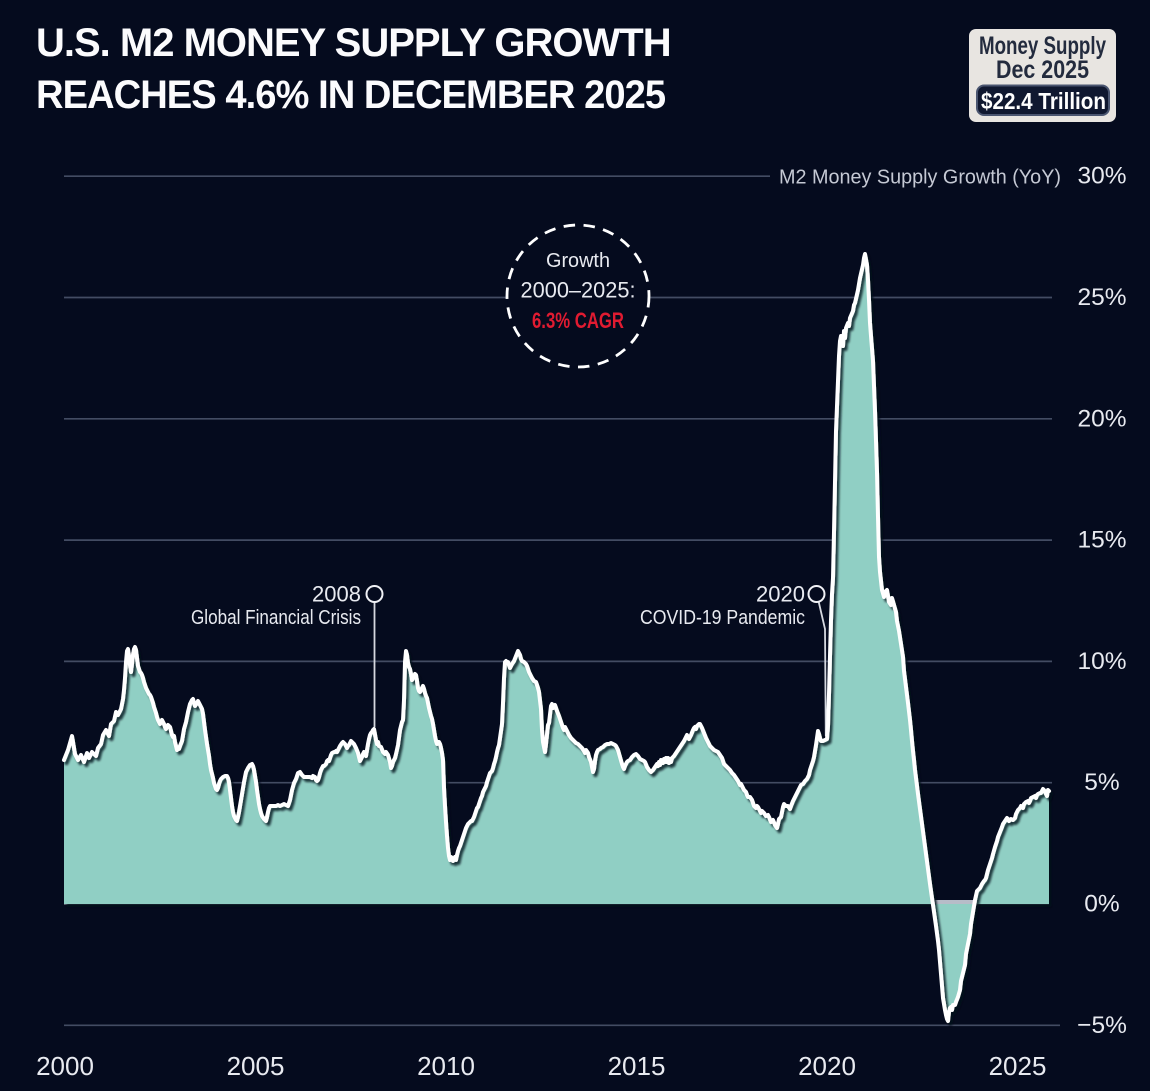  Describe the element at coordinates (1018, 1066) in the screenshot. I see `svg-text: 2025` at that location.